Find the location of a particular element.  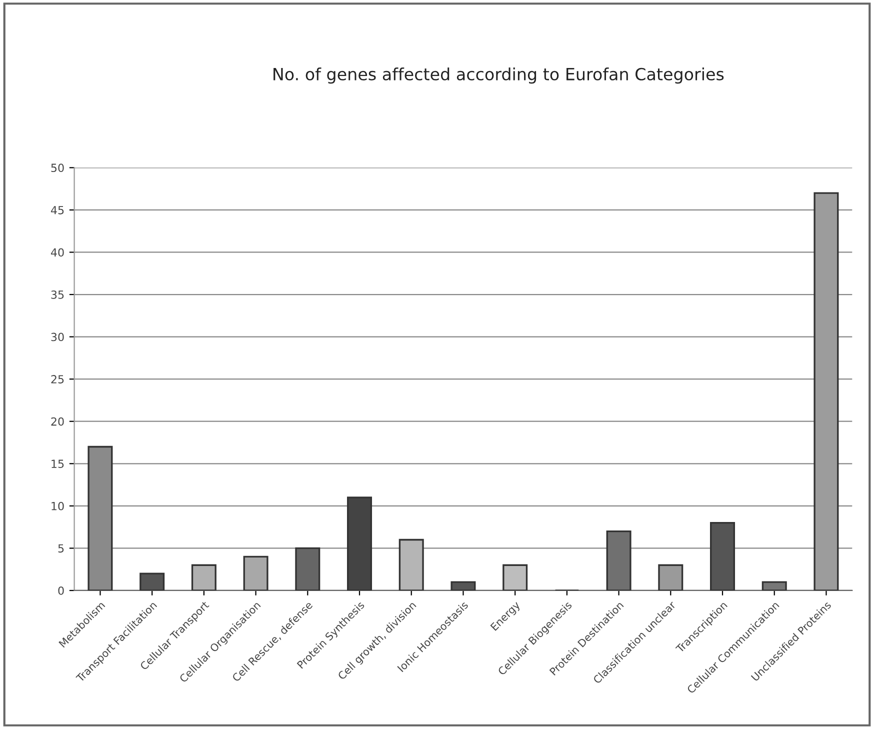

y-tick-label: 15 is located at coordinates (58, 464).